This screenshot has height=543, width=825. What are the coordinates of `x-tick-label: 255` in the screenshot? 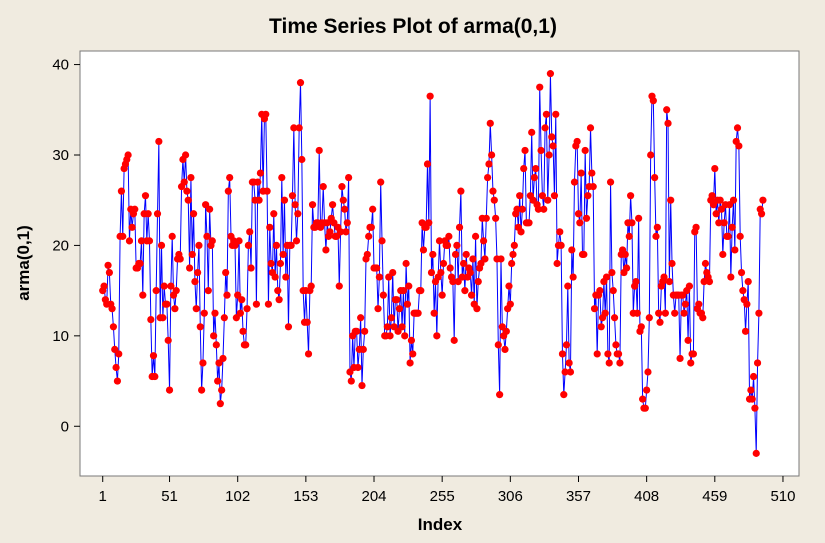 It's located at (442, 496).